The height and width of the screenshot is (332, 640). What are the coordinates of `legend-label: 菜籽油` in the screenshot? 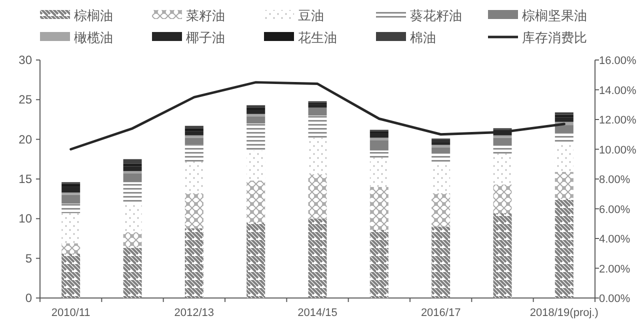 It's located at (205, 15).